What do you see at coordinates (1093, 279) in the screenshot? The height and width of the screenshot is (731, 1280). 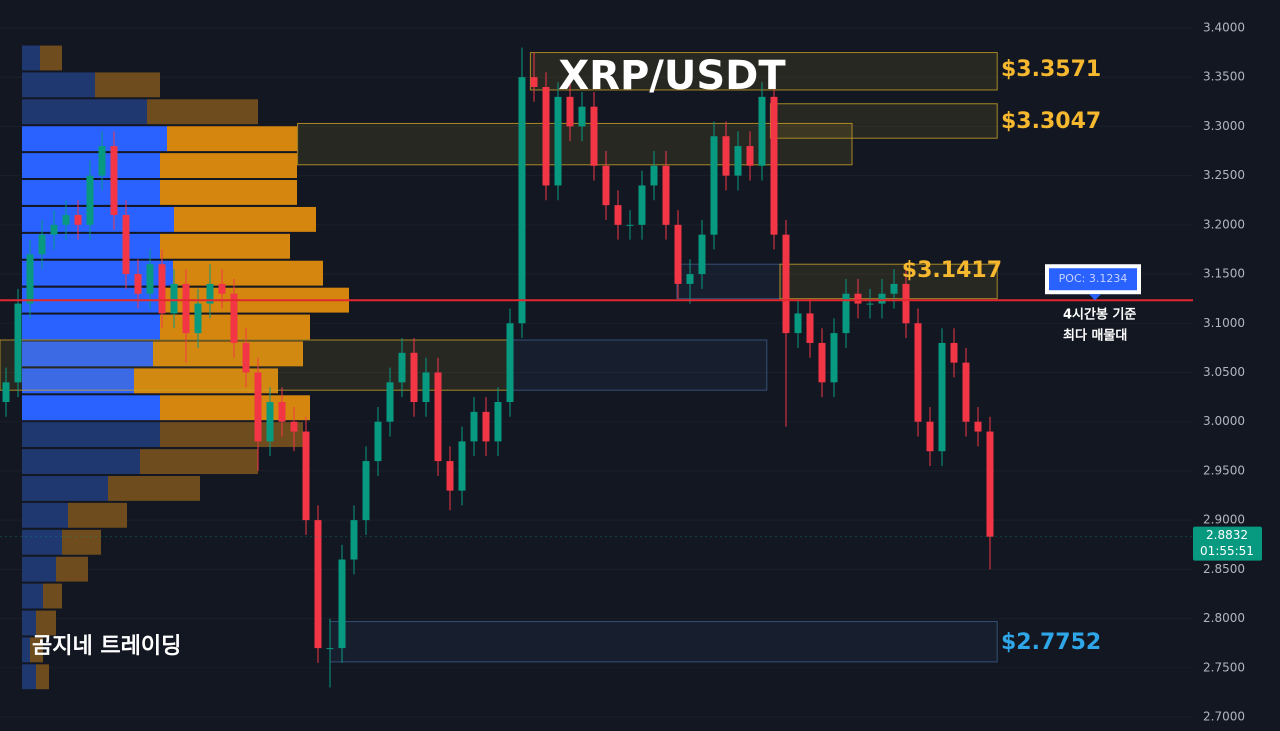 I see `poc-box` at bounding box center [1093, 279].